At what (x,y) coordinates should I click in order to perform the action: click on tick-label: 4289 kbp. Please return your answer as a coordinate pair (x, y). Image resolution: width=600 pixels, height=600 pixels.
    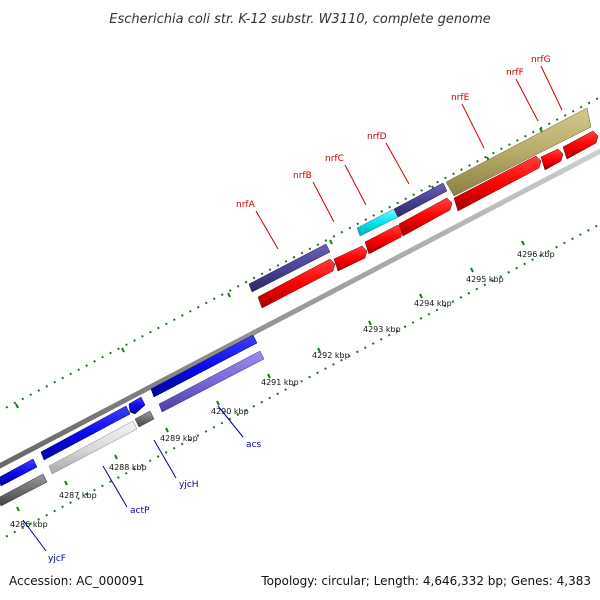
    Looking at the image, I should click on (179, 438).